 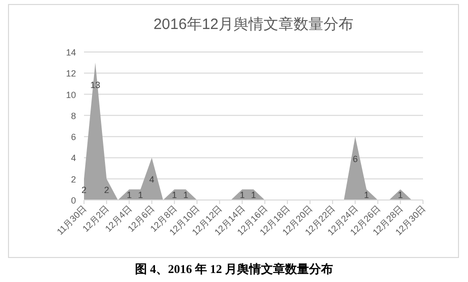 I want to click on data-label: 6, so click(x=355, y=159).